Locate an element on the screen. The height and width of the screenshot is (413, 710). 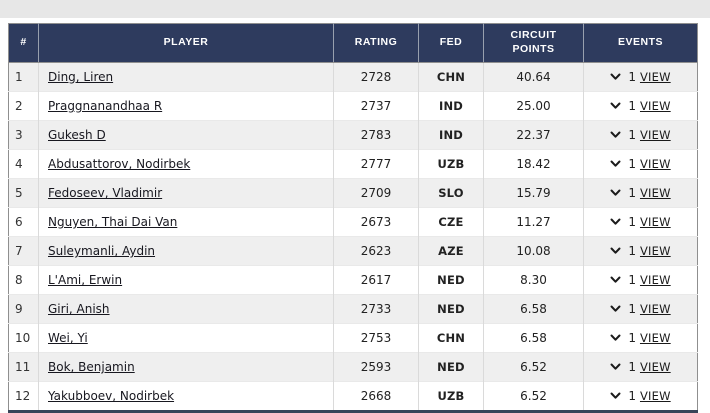
rank-cell: 11 is located at coordinates (23, 367).